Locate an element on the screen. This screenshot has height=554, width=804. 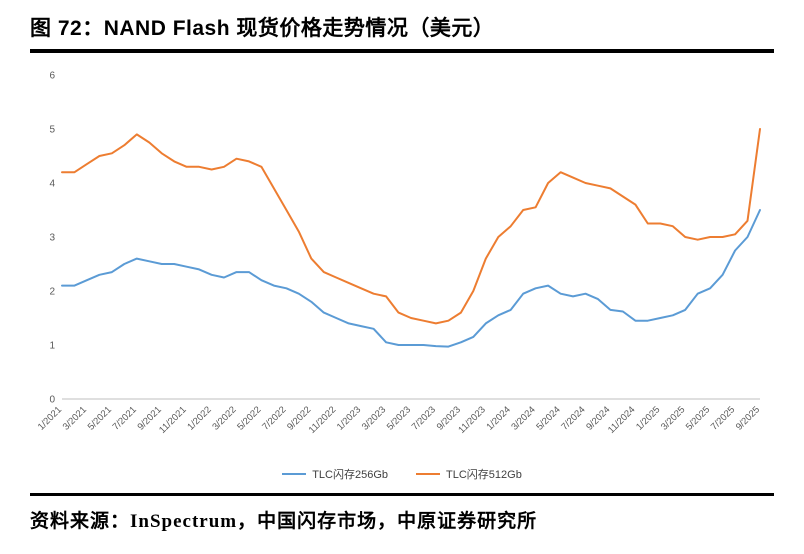
legend-label-512gb: TLC闪存512Gb is located at coordinates (484, 475).